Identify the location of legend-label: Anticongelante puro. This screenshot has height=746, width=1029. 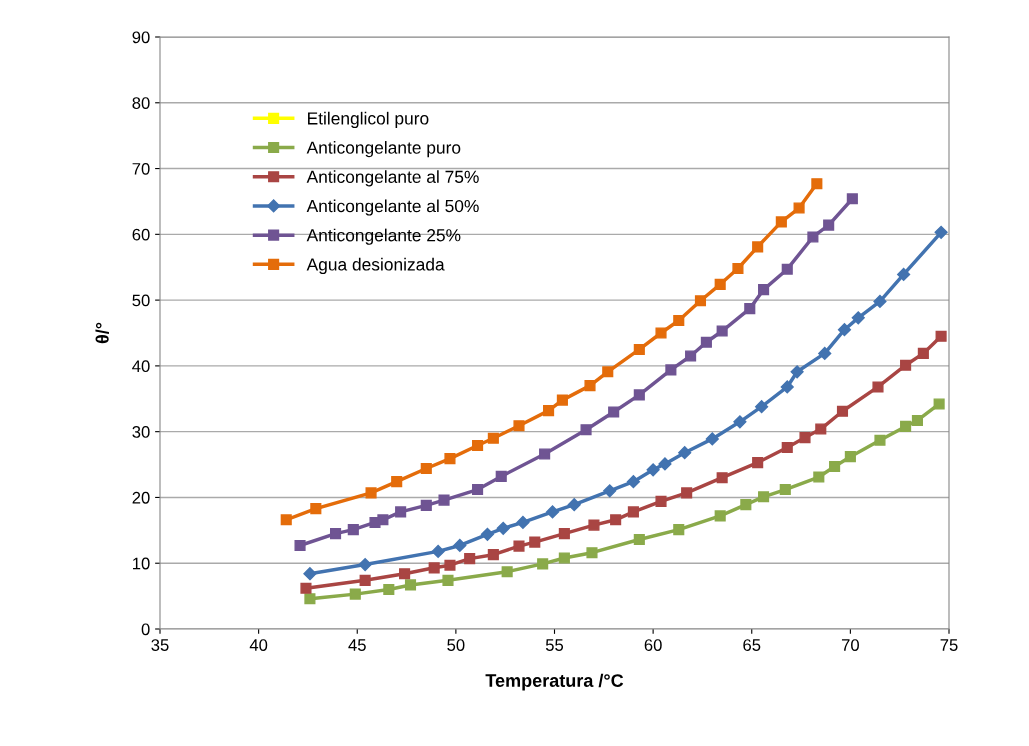
(383, 149).